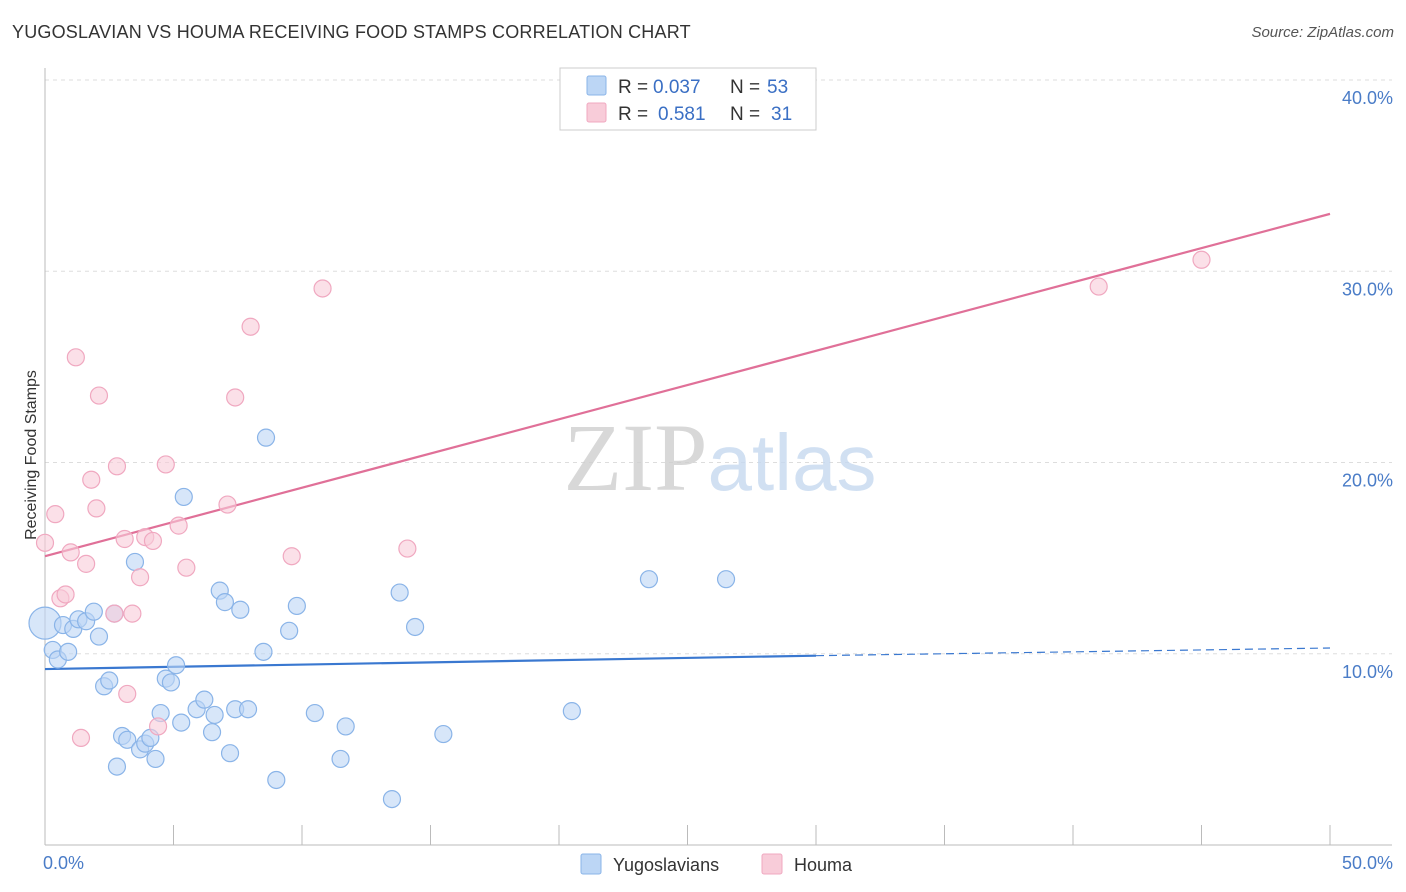  I want to click on bottom-legend: Yugoslavians Houma, so click(716, 864).